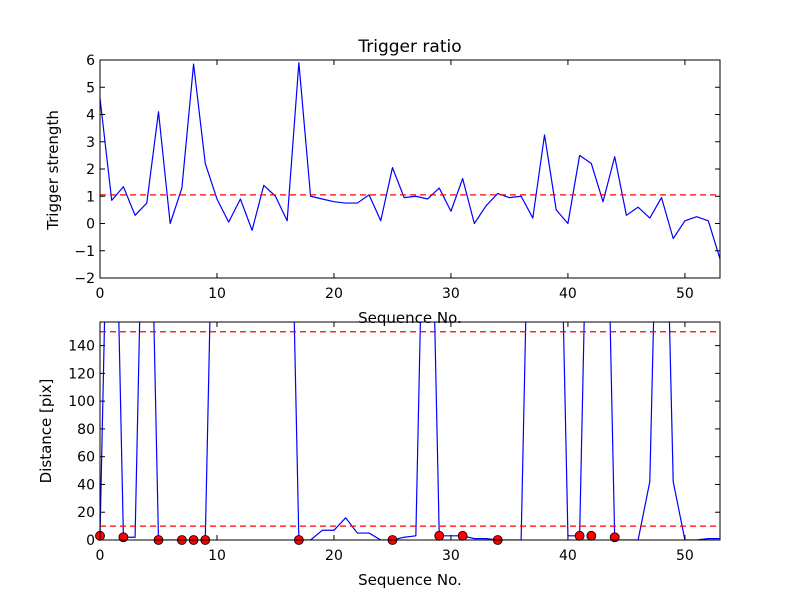  What do you see at coordinates (409, 47) in the screenshot?
I see `chart-title: Trigger ratio` at bounding box center [409, 47].